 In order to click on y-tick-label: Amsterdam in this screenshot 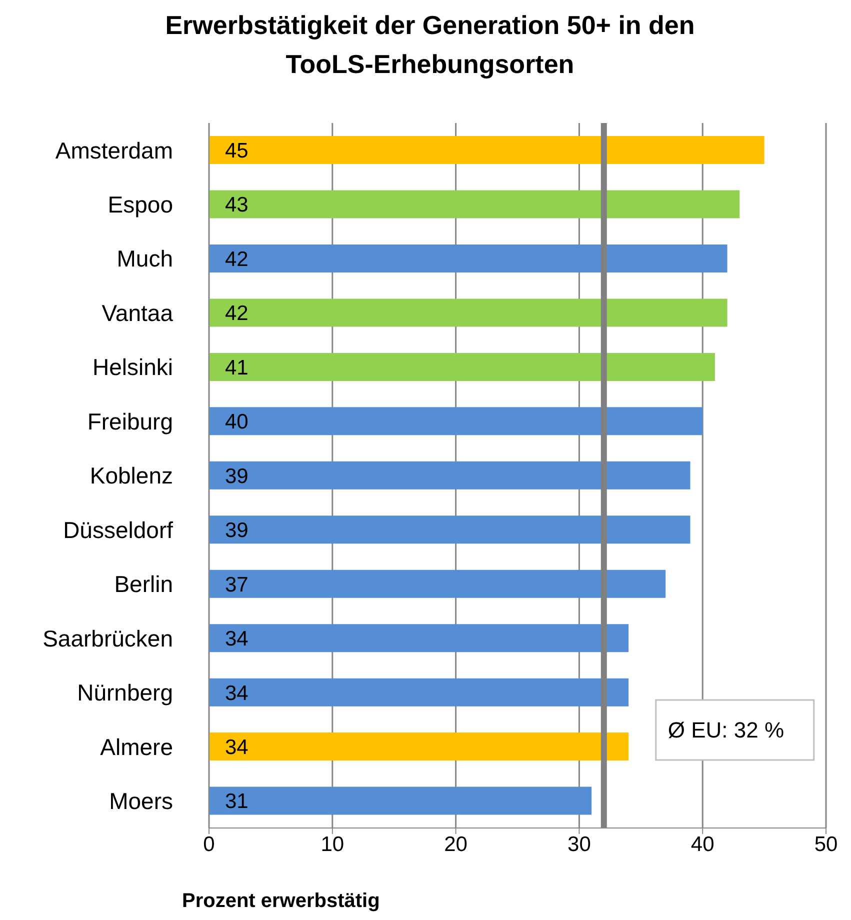, I will do `click(114, 150)`.